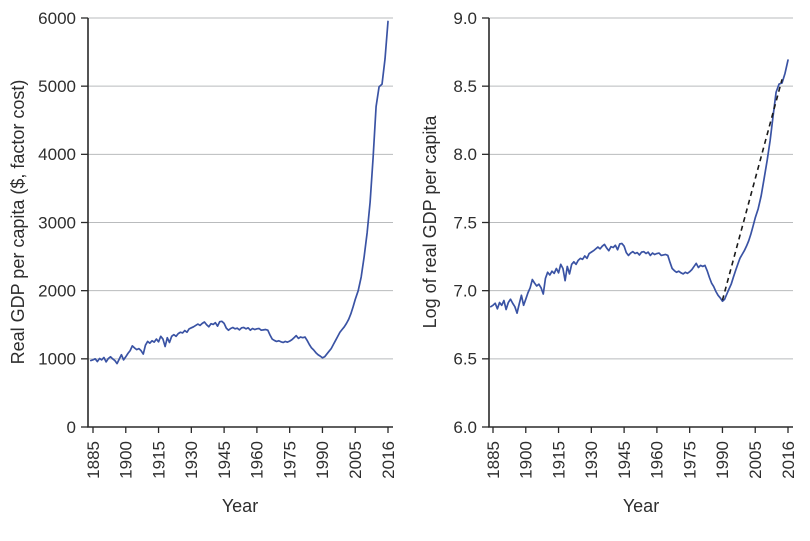  Describe the element at coordinates (71, 427) in the screenshot. I see `y-tick-label: 0` at that location.